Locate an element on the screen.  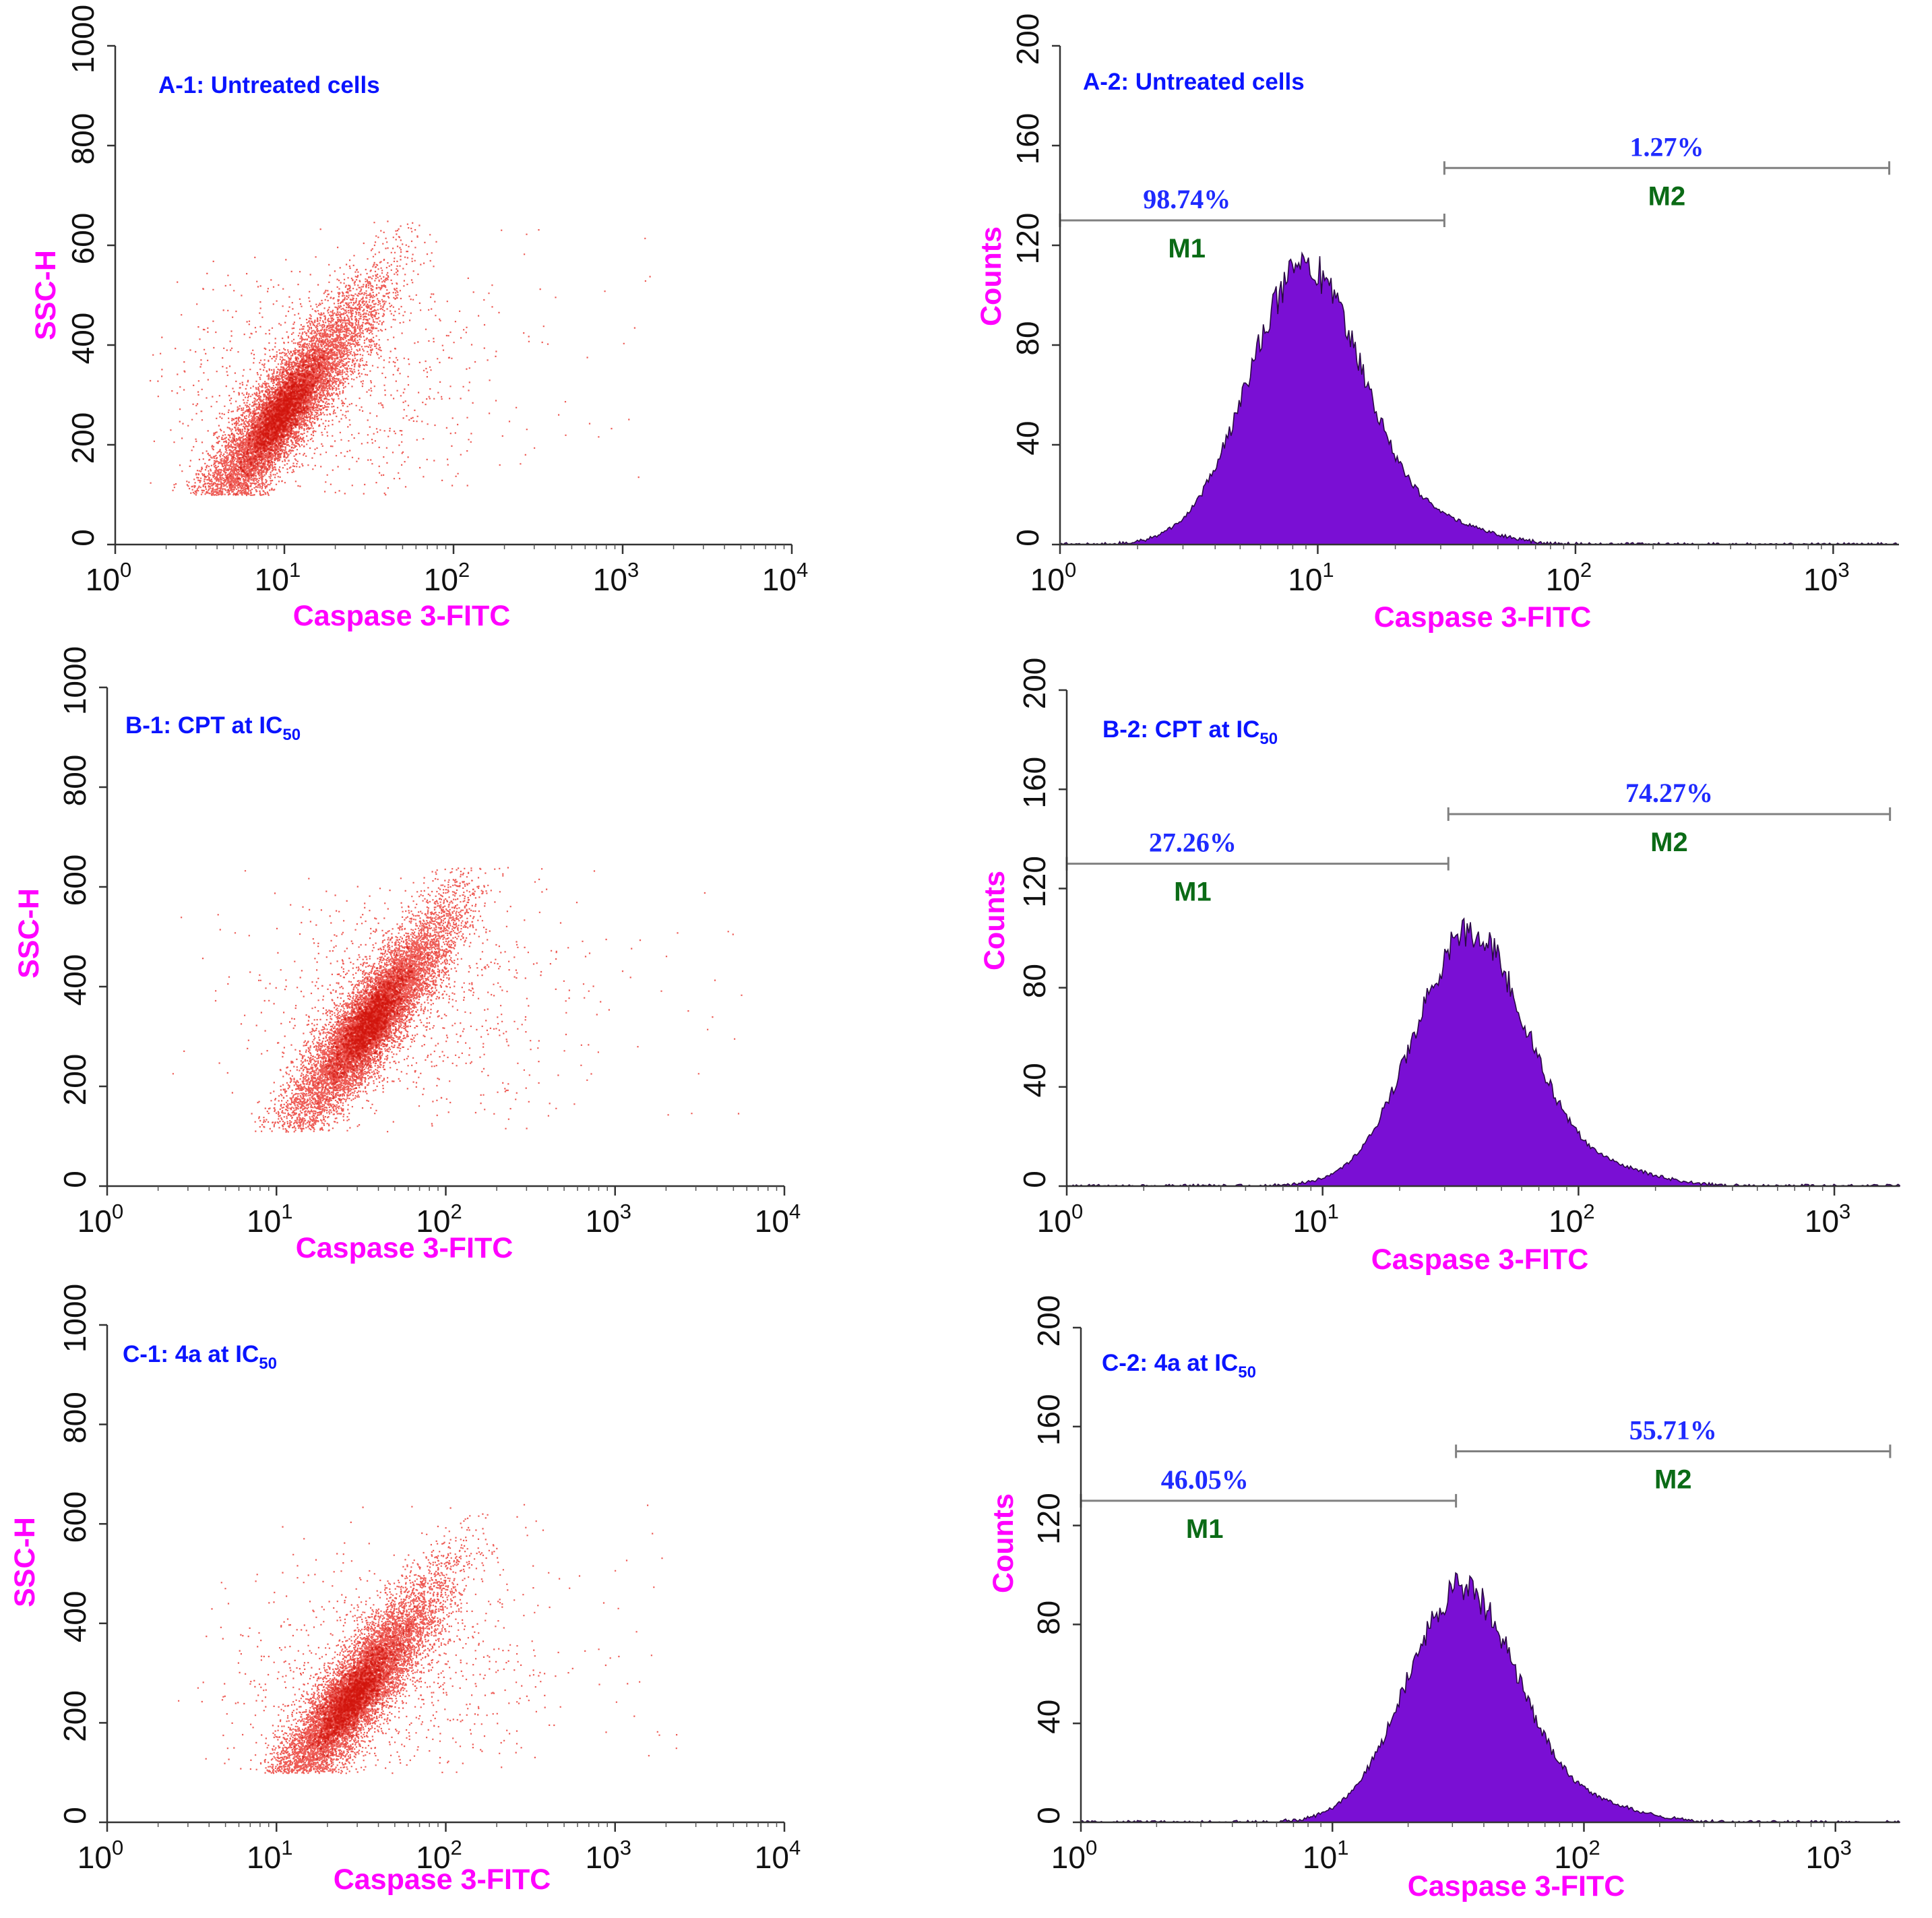
y-tick-label: 0 is located at coordinates (1027, 538).